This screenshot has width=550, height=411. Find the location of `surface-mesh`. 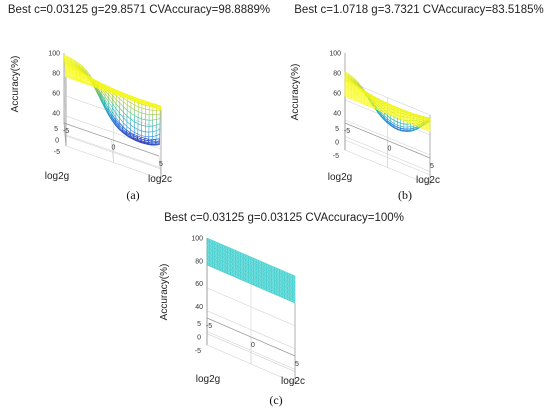

surface-mesh is located at coordinates (112, 100).